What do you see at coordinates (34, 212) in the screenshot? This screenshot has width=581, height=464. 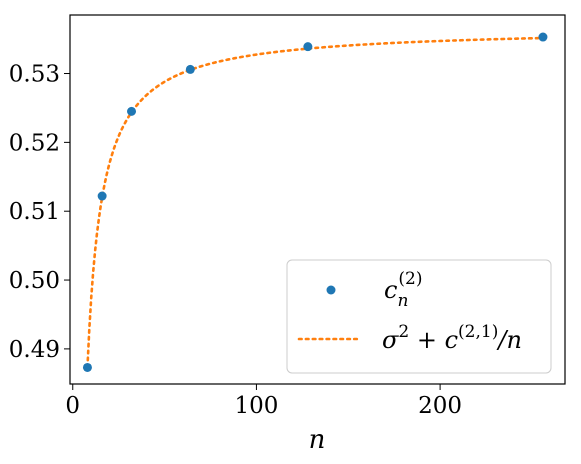 I see `y-tick-label: 0.51` at bounding box center [34, 212].